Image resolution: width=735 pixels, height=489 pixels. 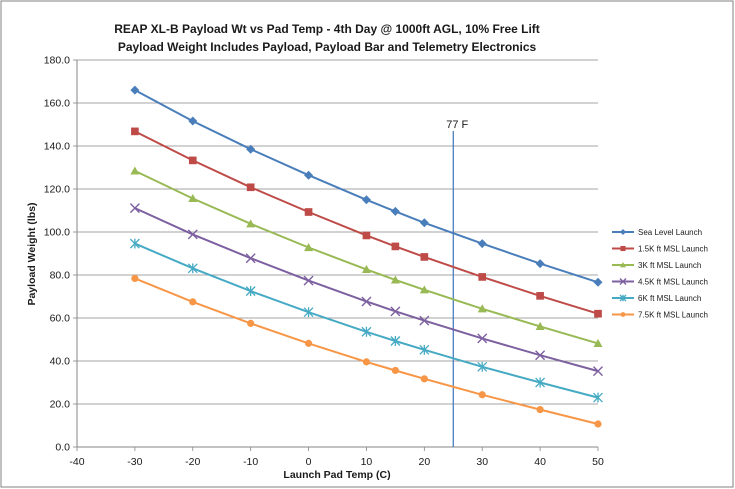 What do you see at coordinates (57, 233) in the screenshot?
I see `y-tick-label: 100.0` at bounding box center [57, 233].